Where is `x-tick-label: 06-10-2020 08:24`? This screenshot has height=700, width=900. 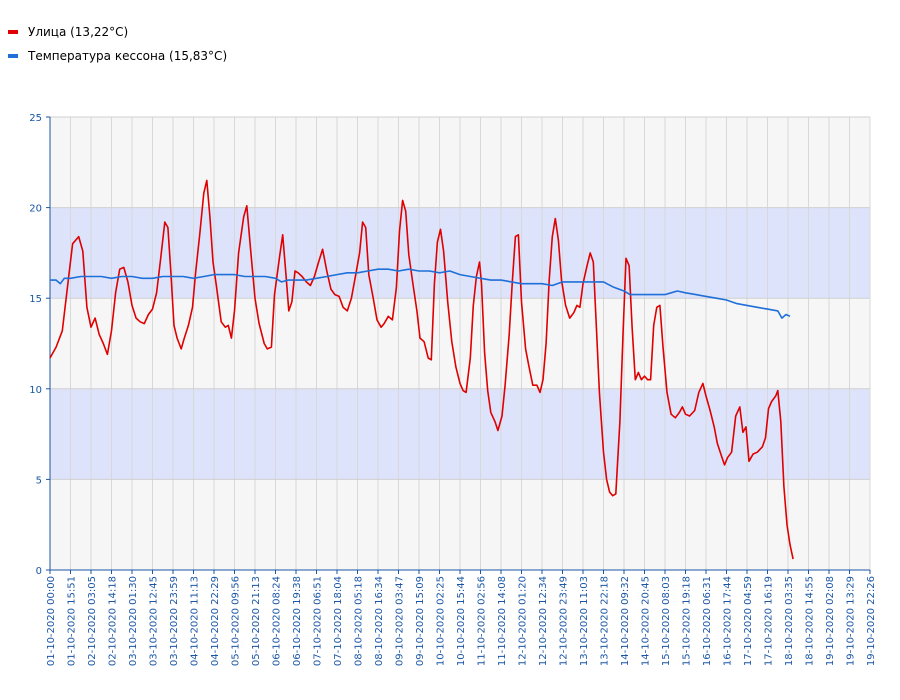 x-tick-label: 06-10-2020 08:24 is located at coordinates (277, 621).